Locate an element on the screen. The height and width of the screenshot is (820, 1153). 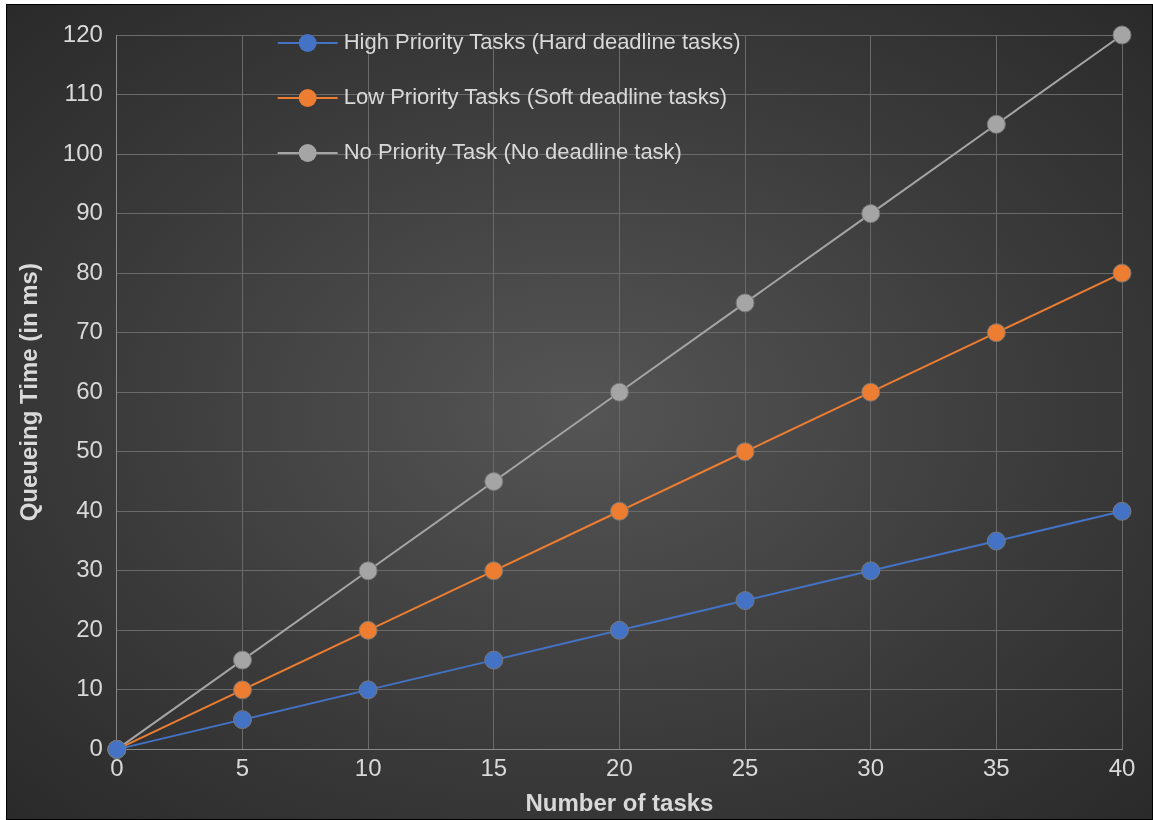
y-tick-label: 120 is located at coordinates (82, 33).